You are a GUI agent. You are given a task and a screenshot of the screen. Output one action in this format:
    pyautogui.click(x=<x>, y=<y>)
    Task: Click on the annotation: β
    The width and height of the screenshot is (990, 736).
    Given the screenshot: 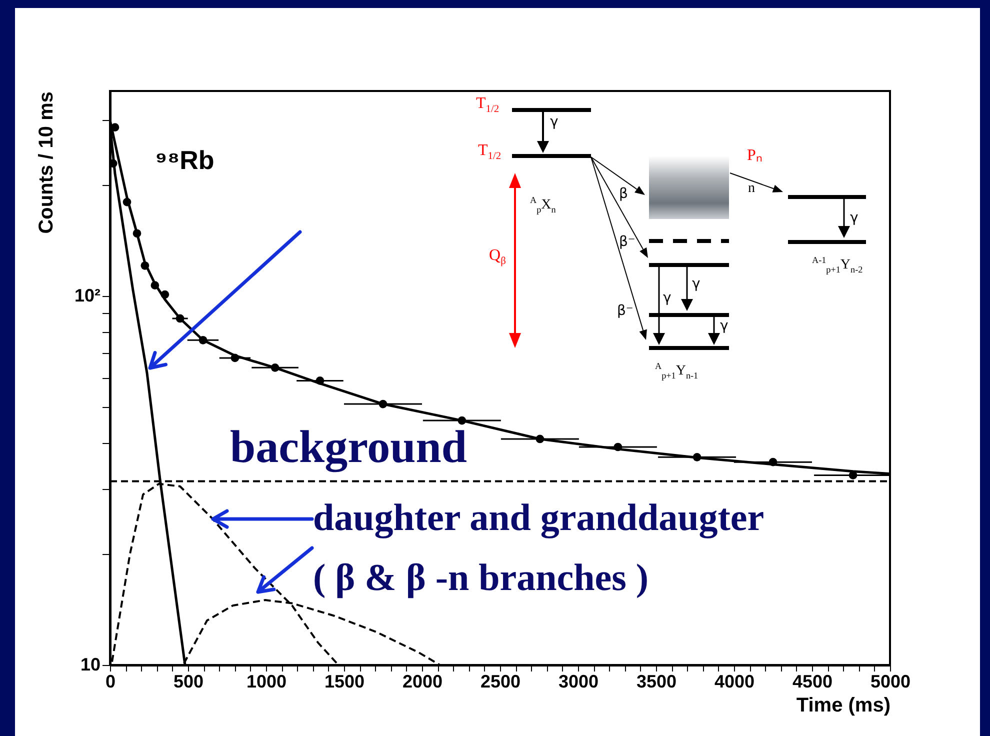 What is the action you would take?
    pyautogui.click(x=623, y=194)
    